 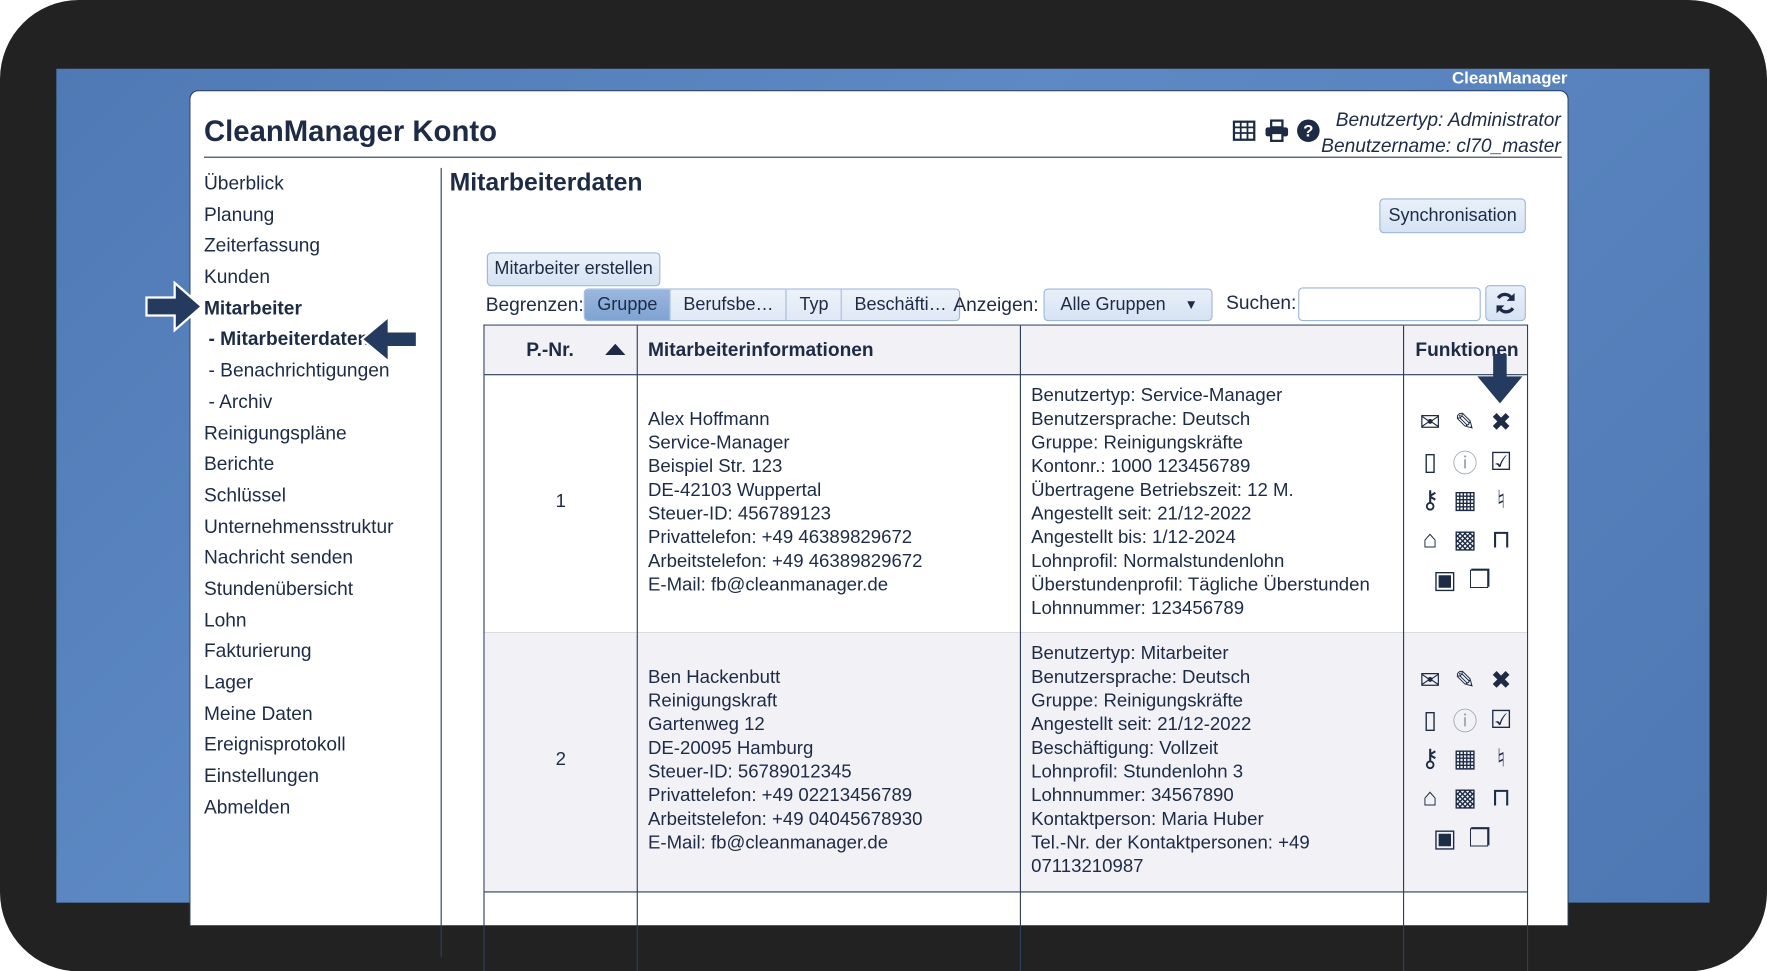 I want to click on sidebar-item-20: Abmelden, so click(x=247, y=807).